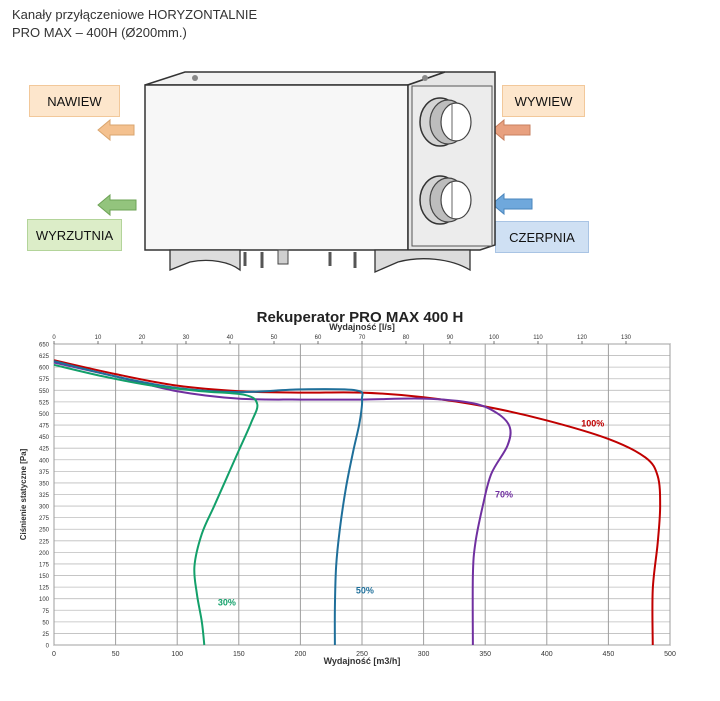 The height and width of the screenshot is (701, 720). I want to click on series-label: 30%, so click(227, 603).